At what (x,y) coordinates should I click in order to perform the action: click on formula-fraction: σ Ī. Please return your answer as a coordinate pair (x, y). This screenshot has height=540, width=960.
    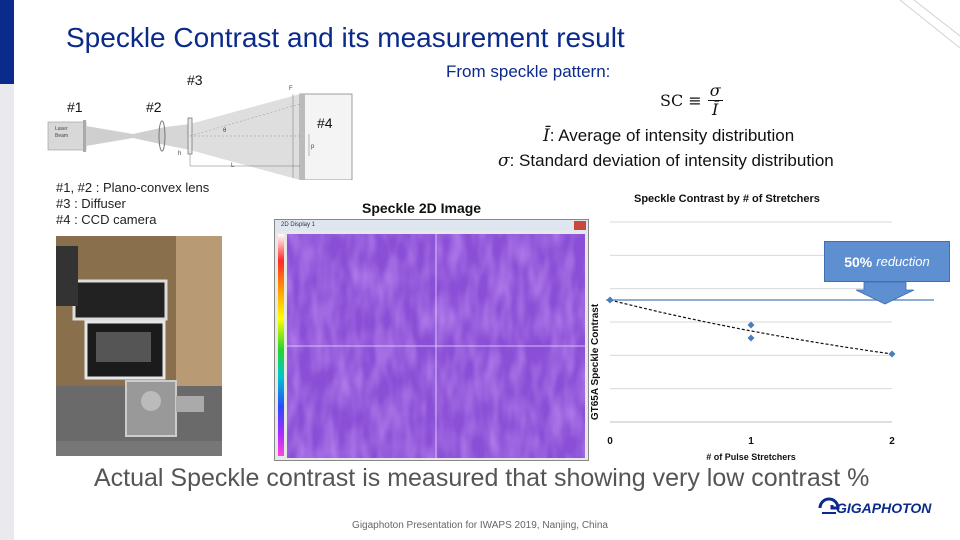
    Looking at the image, I should click on (715, 100).